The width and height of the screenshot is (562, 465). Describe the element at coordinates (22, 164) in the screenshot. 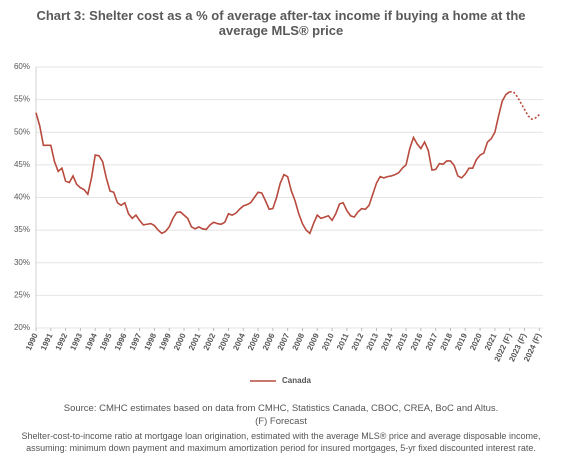

I see `y-tick-label: 45%` at that location.